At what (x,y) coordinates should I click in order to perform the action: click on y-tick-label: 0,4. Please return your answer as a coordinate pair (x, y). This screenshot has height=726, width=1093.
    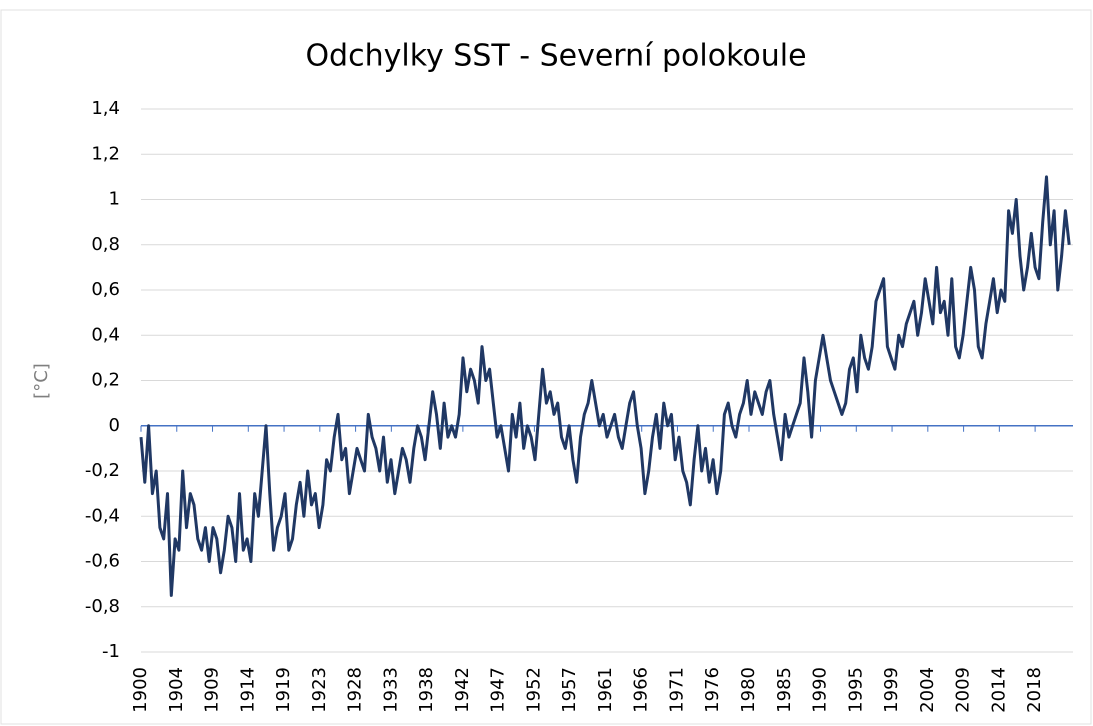
    Looking at the image, I should click on (105, 334).